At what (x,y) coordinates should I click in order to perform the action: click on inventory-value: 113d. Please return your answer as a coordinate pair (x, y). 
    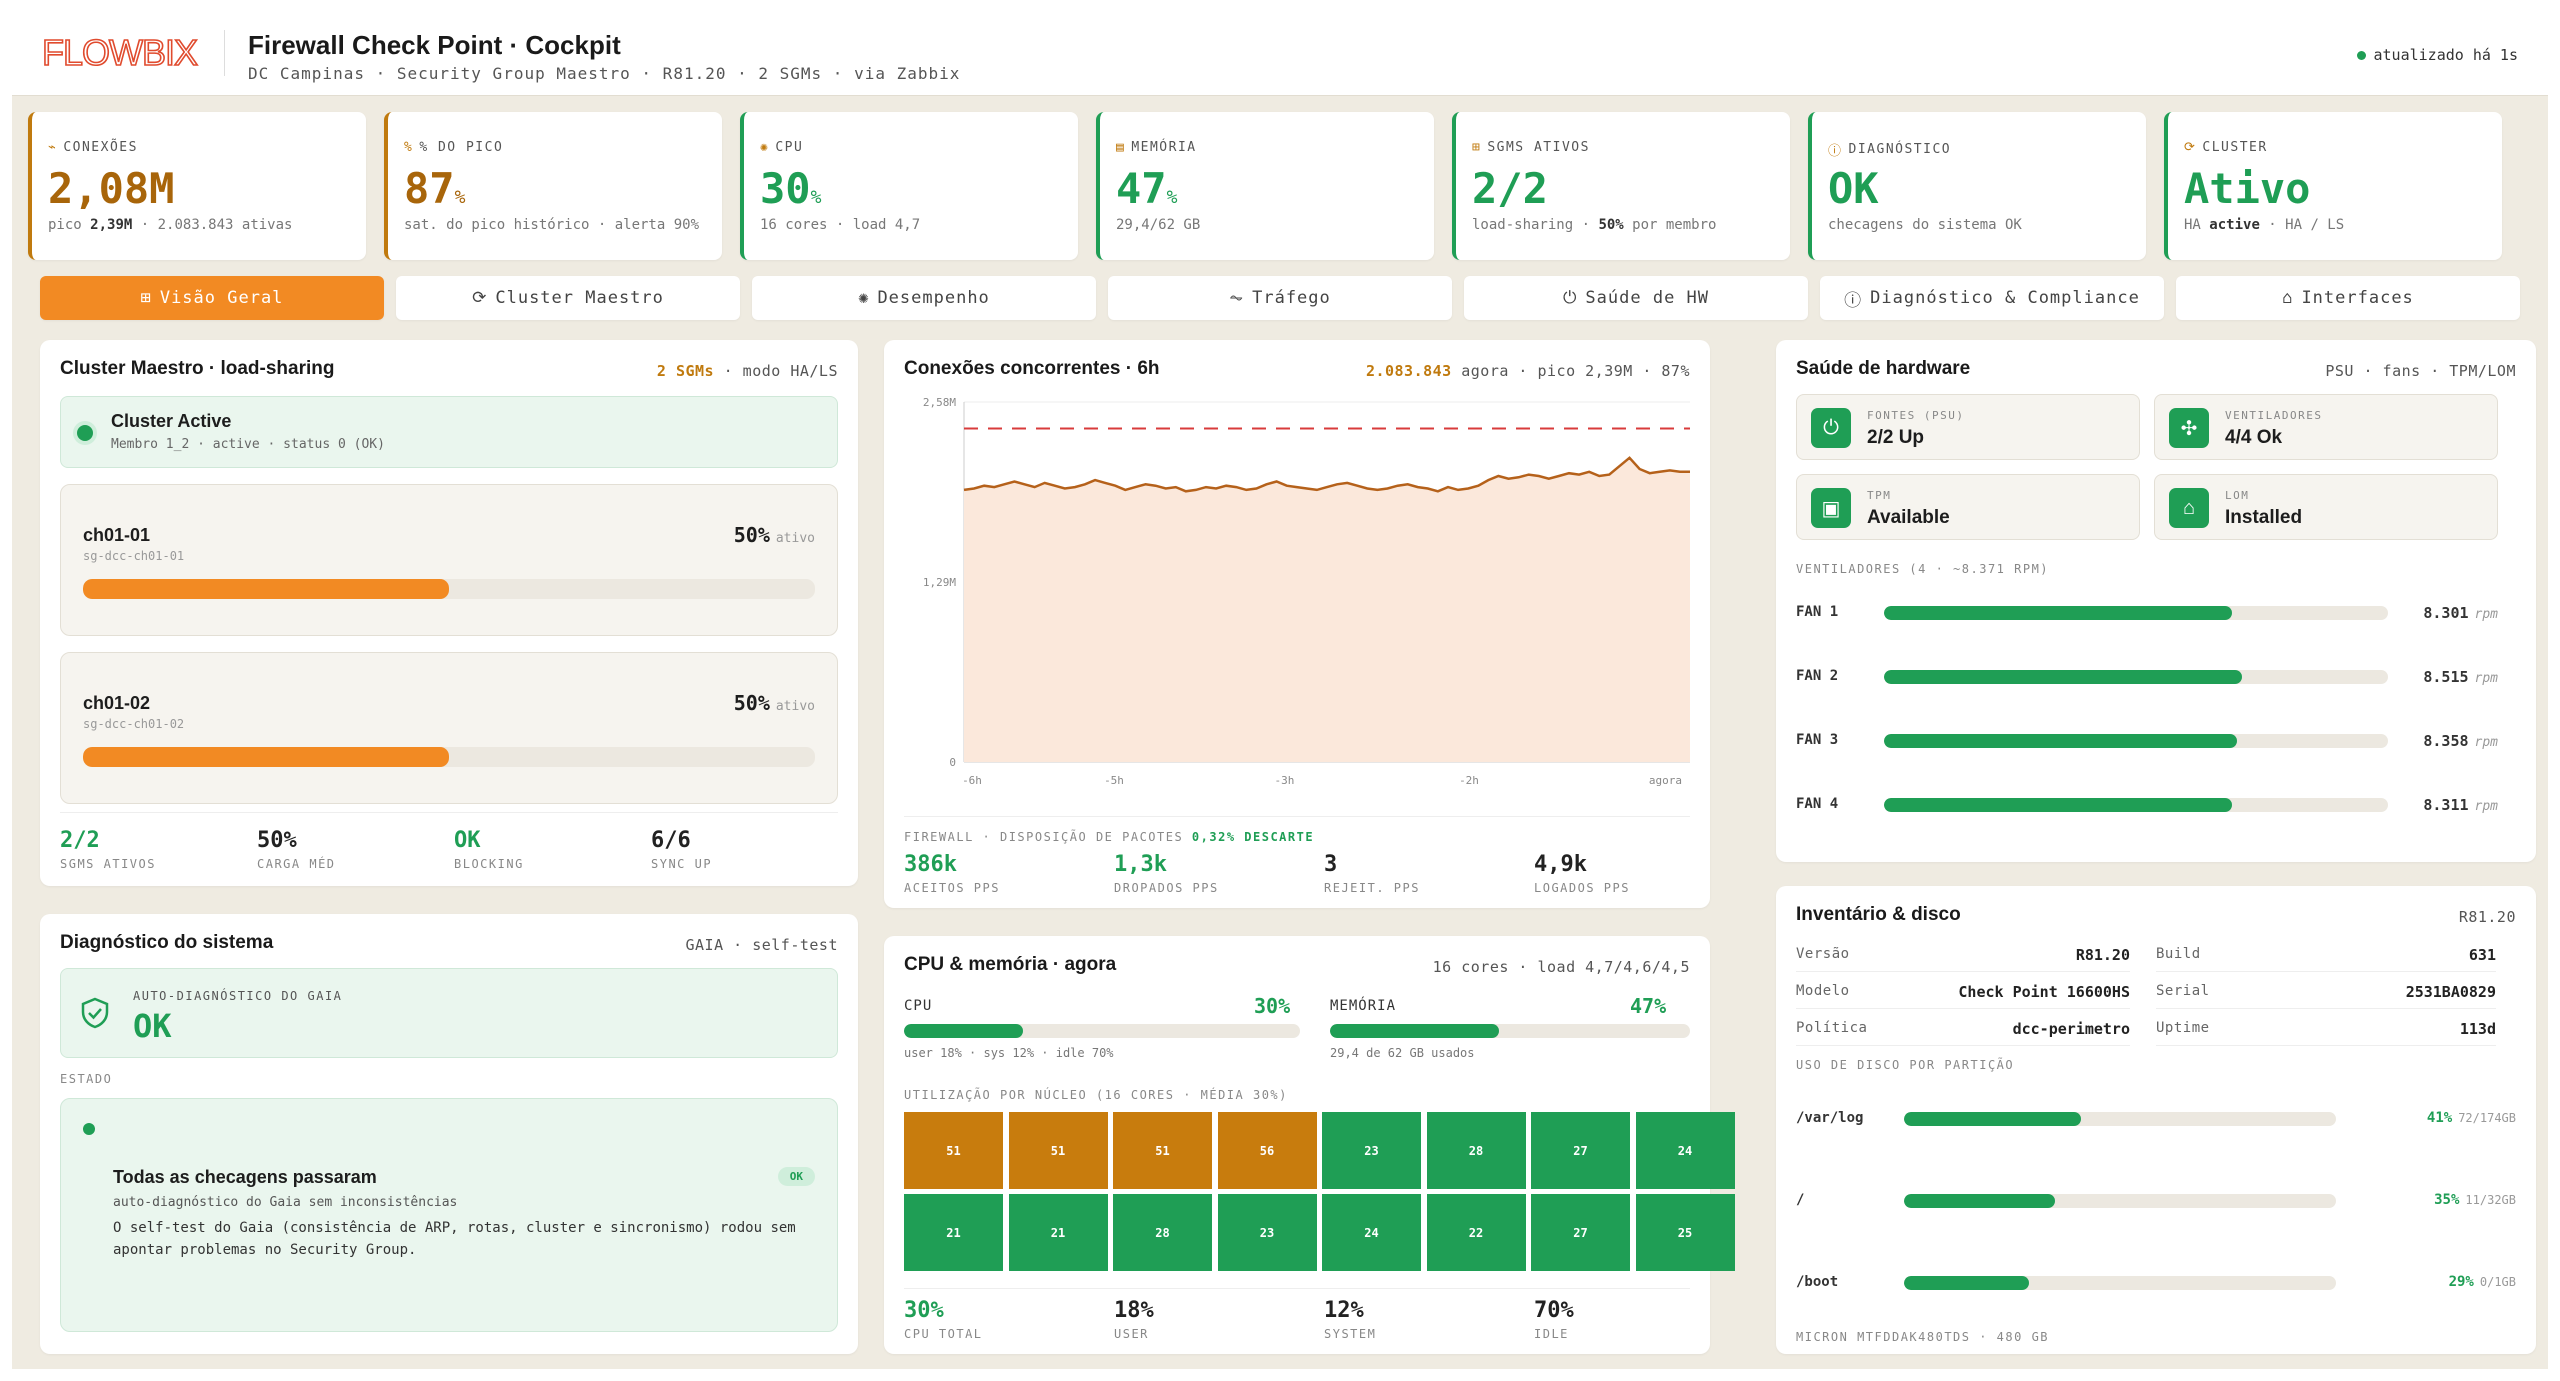
    Looking at the image, I should click on (2477, 1029).